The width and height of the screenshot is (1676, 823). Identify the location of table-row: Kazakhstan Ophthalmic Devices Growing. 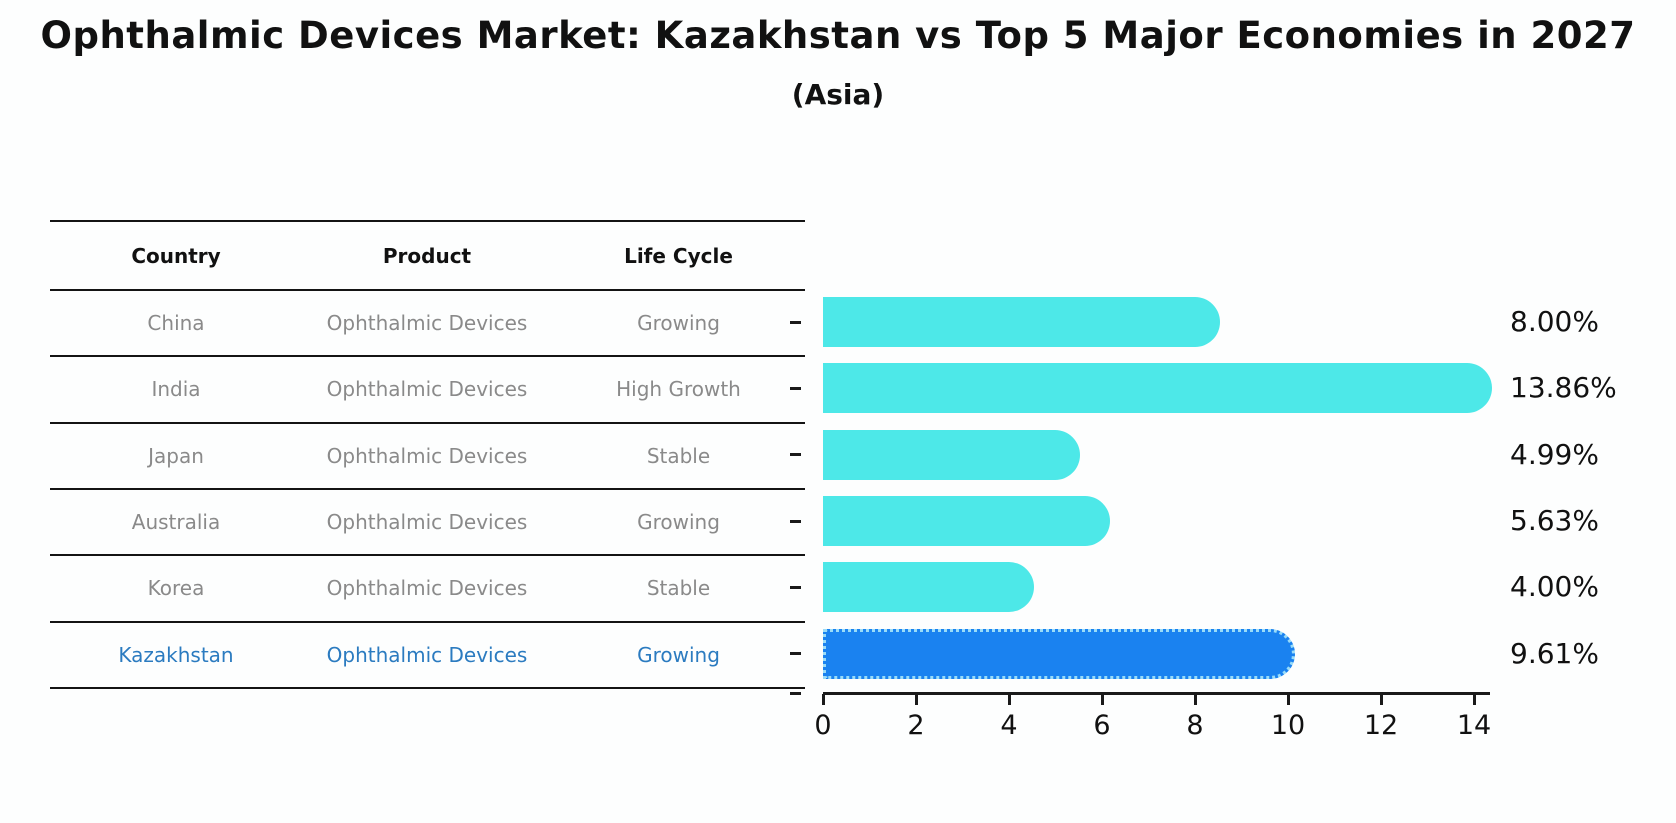
(427, 656).